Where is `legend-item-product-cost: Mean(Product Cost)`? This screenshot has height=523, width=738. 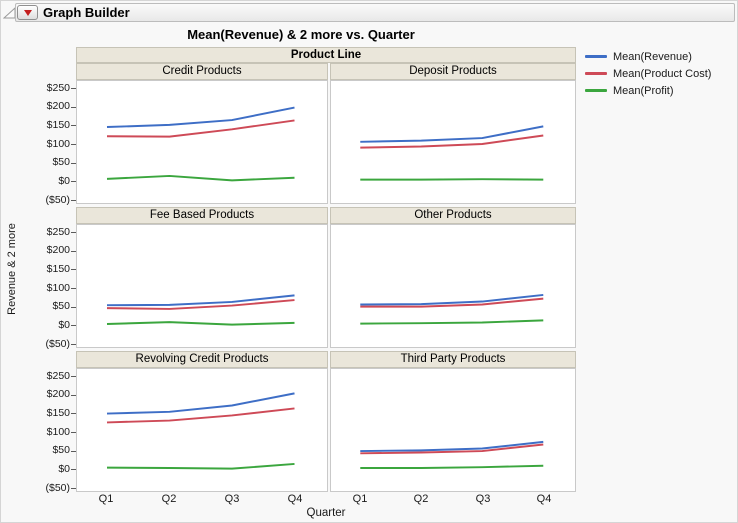 legend-item-product-cost: Mean(Product Cost) is located at coordinates (648, 73).